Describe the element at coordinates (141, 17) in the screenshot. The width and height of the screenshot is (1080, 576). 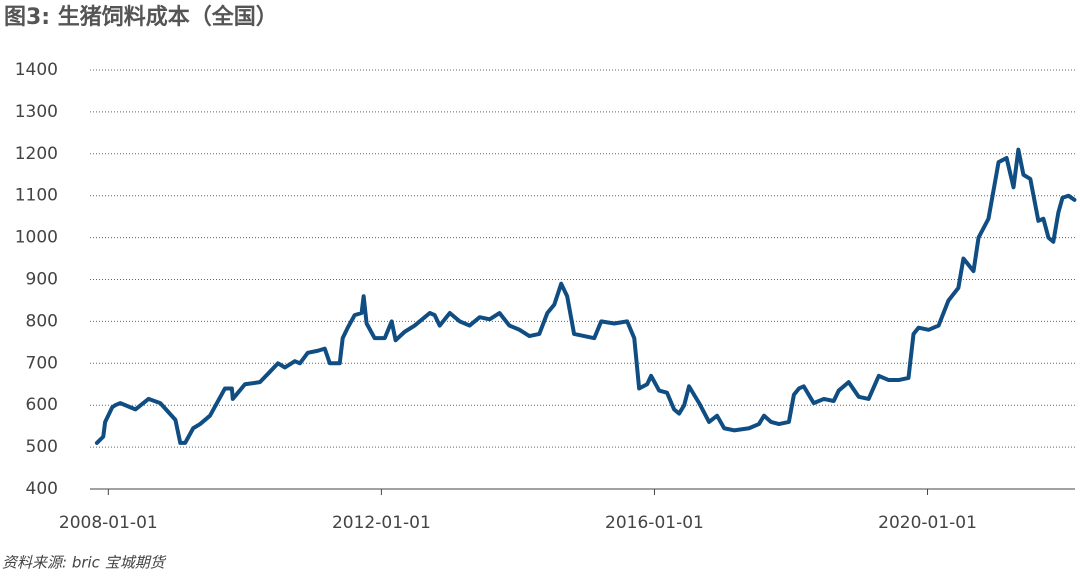
I see `chart-title: 图3: 生猪饲料成本（全国）` at that location.